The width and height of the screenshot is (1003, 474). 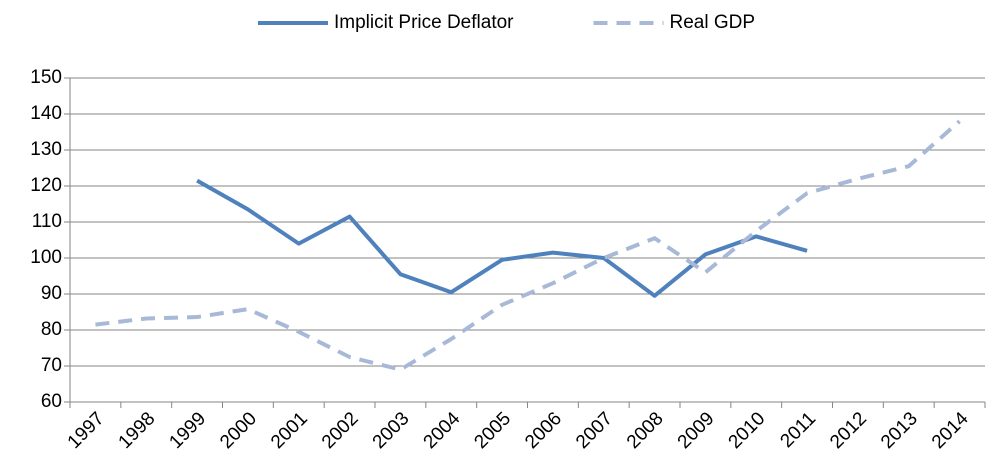 I want to click on x-tick-label: 1998, so click(x=137, y=430).